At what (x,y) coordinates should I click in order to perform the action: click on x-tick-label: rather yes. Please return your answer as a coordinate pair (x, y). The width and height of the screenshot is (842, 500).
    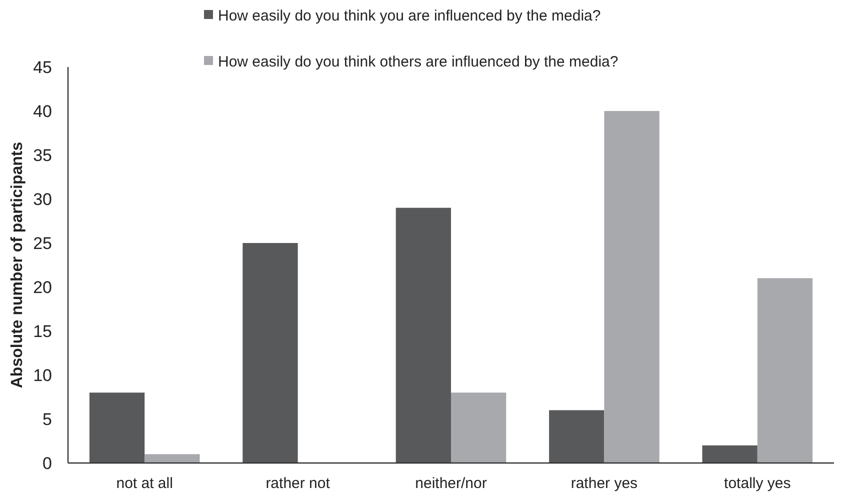
    Looking at the image, I should click on (604, 483).